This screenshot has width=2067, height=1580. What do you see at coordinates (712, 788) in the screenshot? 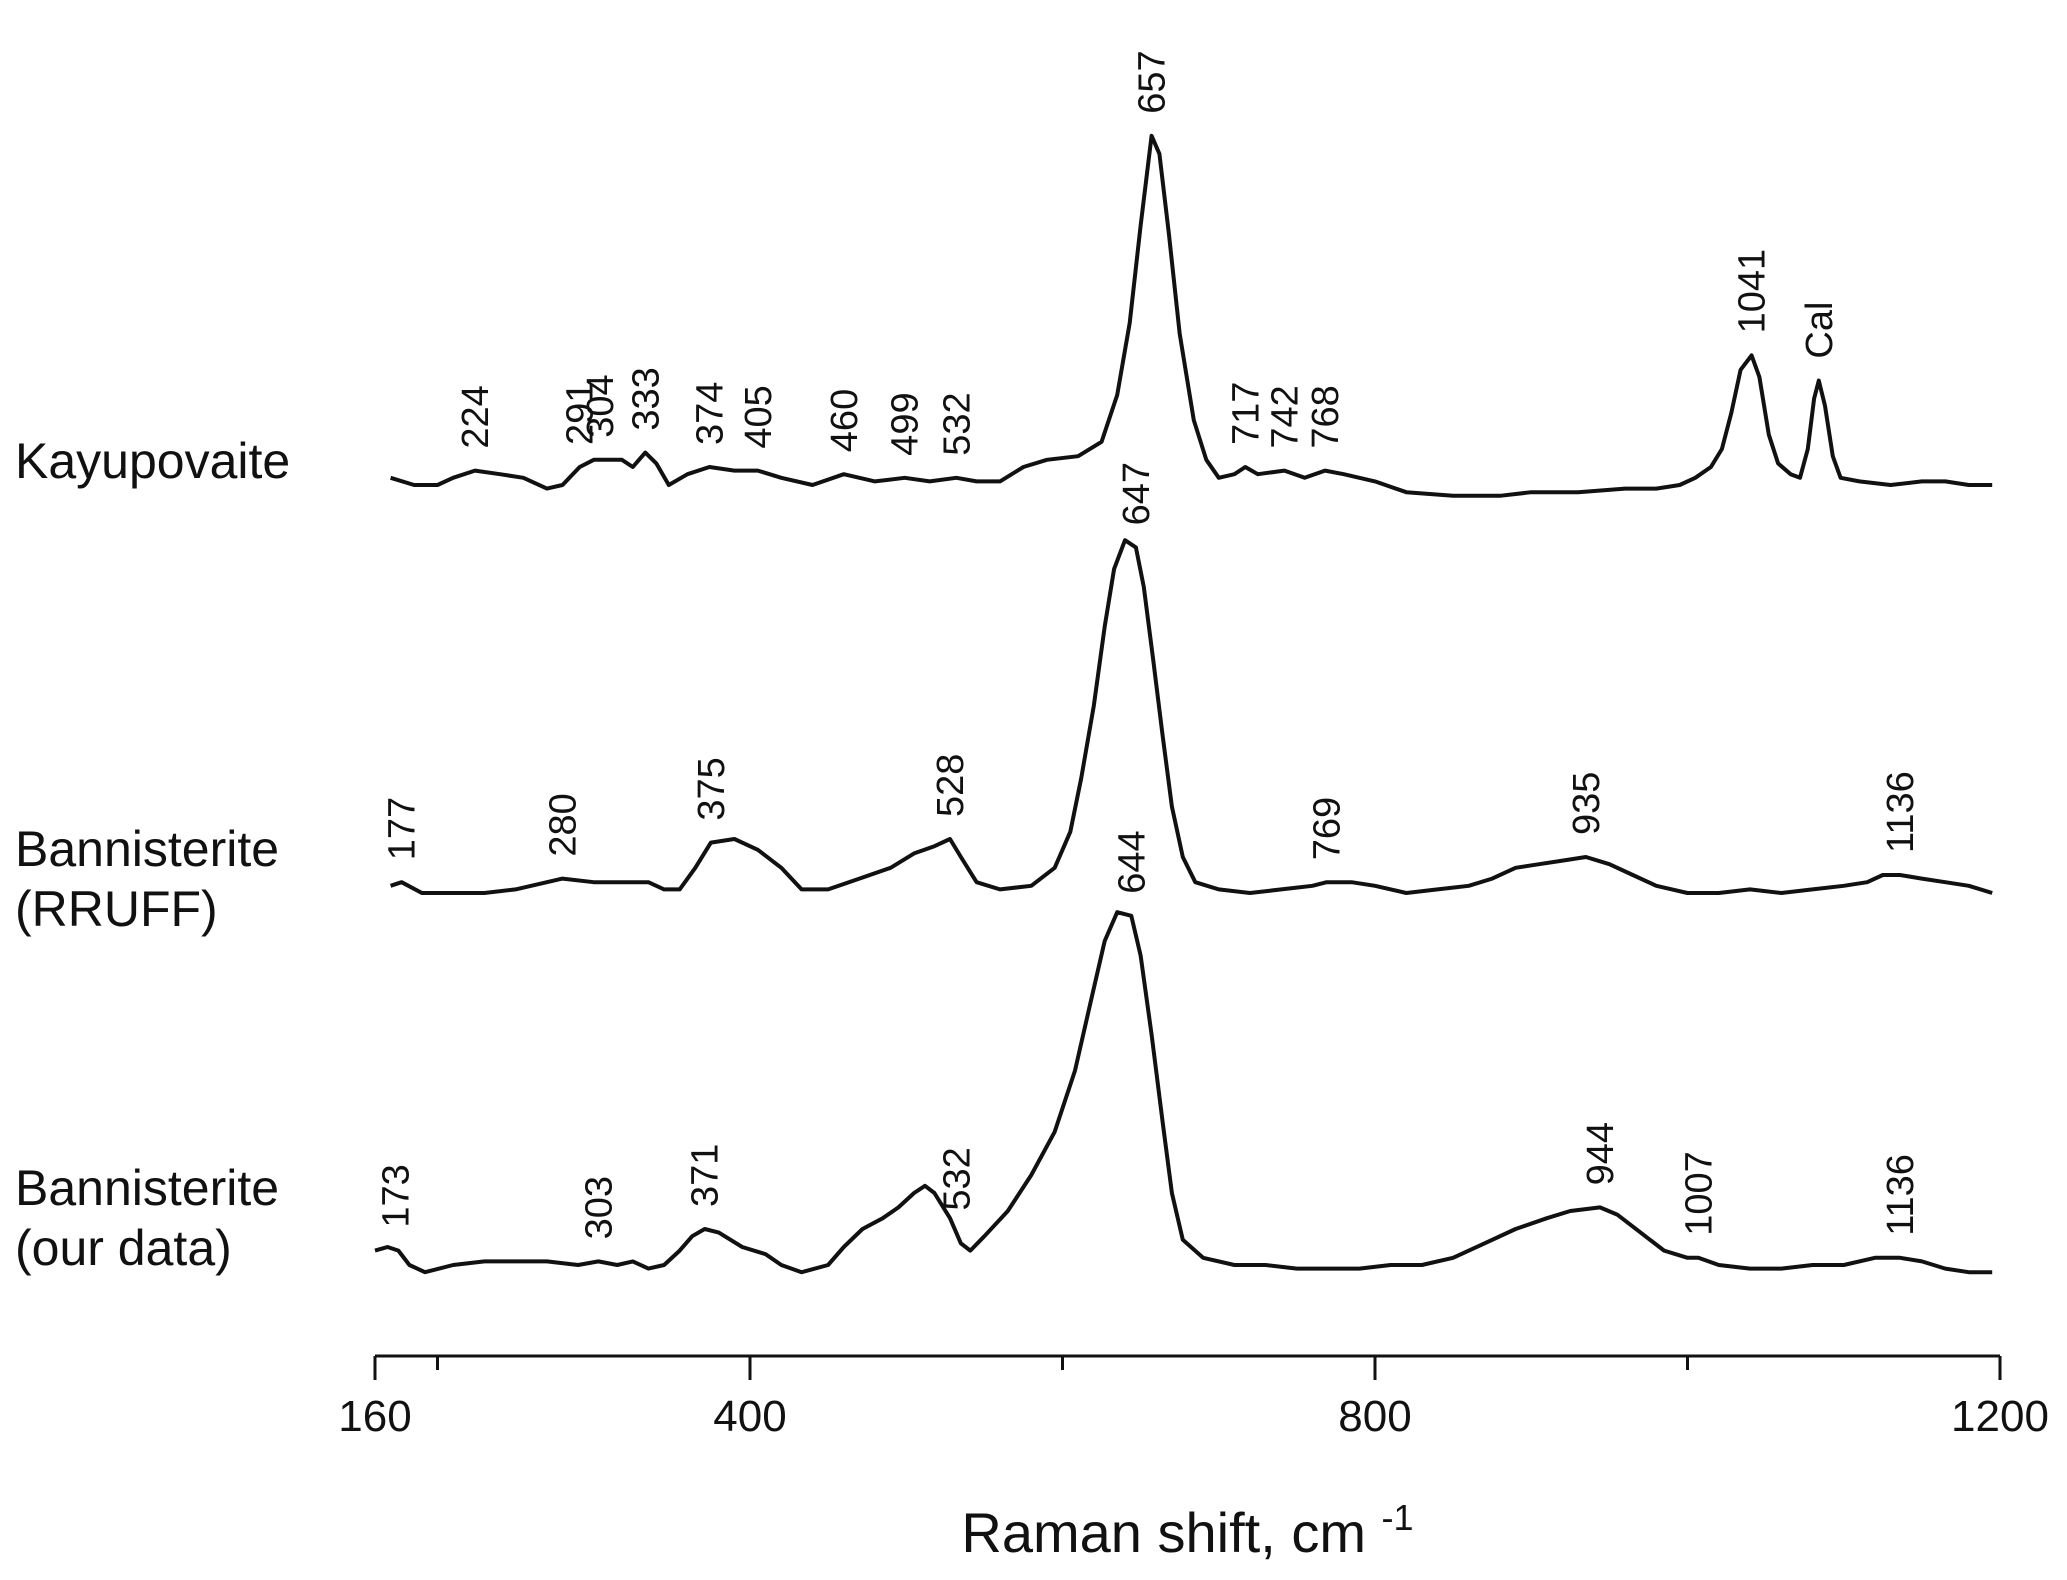
I see `series-2-peak-label-3: 375` at bounding box center [712, 788].